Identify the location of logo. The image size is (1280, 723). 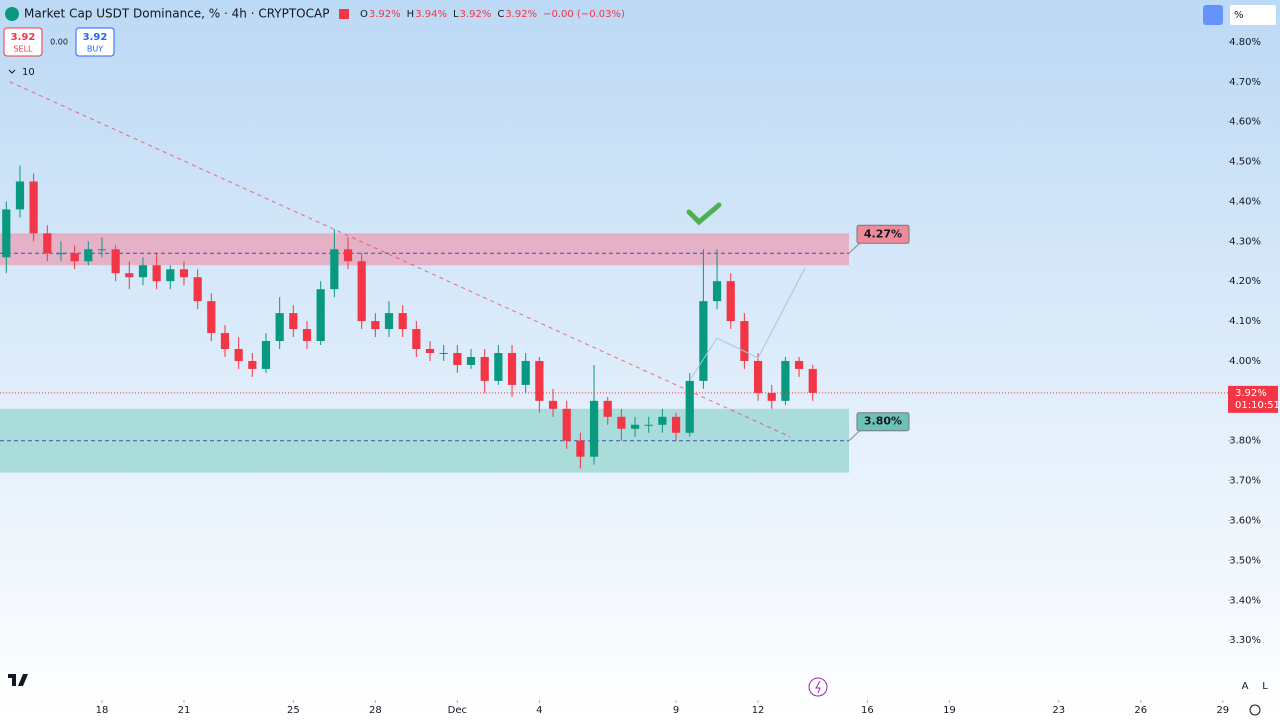
(18, 680).